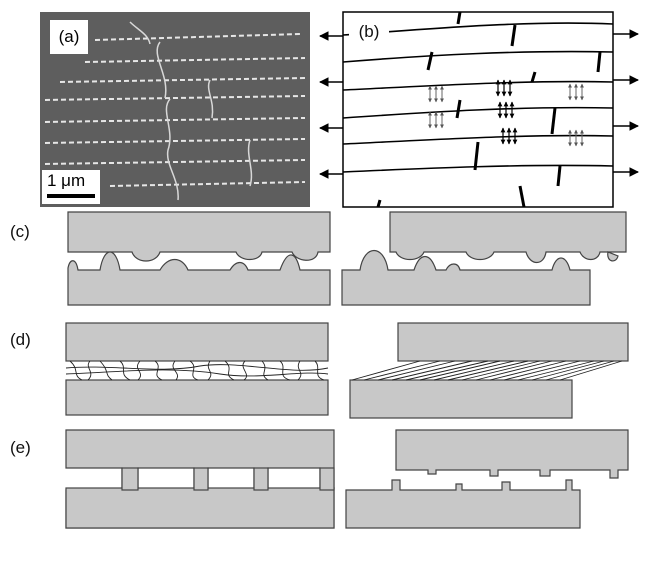  I want to click on fibril-panel-d, so click(347, 370).